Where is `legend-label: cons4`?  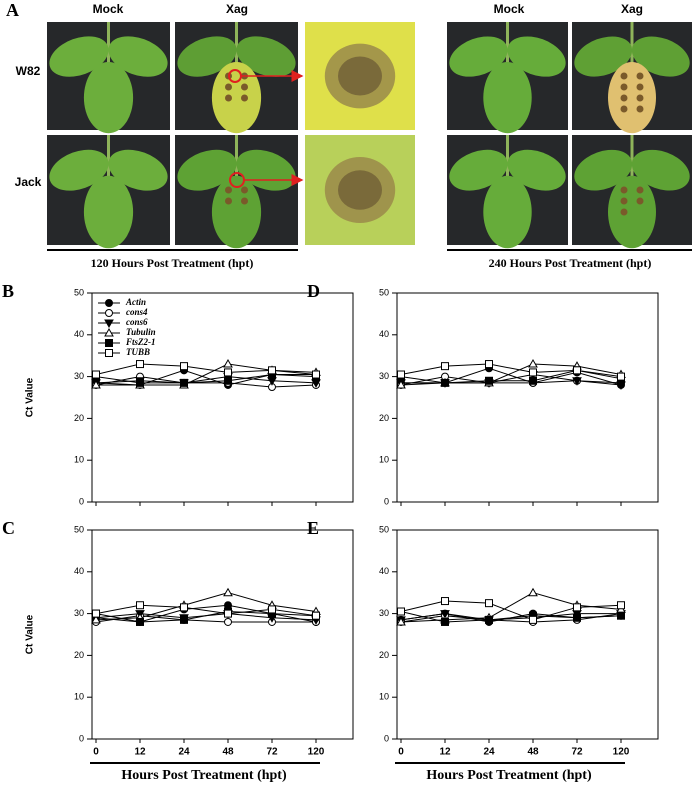 legend-label: cons4 is located at coordinates (137, 312).